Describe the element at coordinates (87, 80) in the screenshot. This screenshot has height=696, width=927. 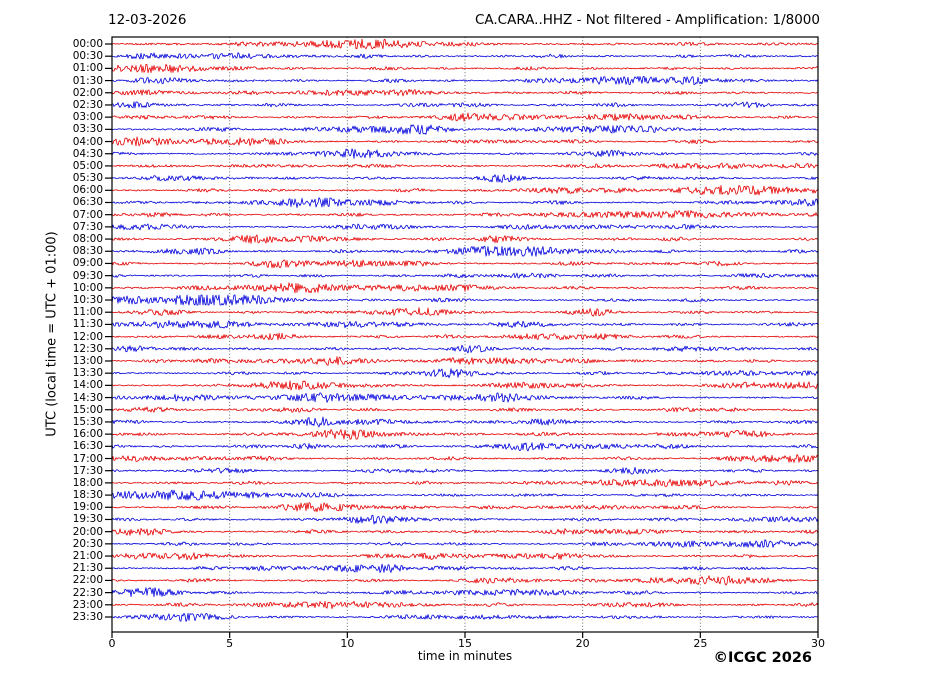
I see `y-tick-label-01:30: 01:30` at that location.